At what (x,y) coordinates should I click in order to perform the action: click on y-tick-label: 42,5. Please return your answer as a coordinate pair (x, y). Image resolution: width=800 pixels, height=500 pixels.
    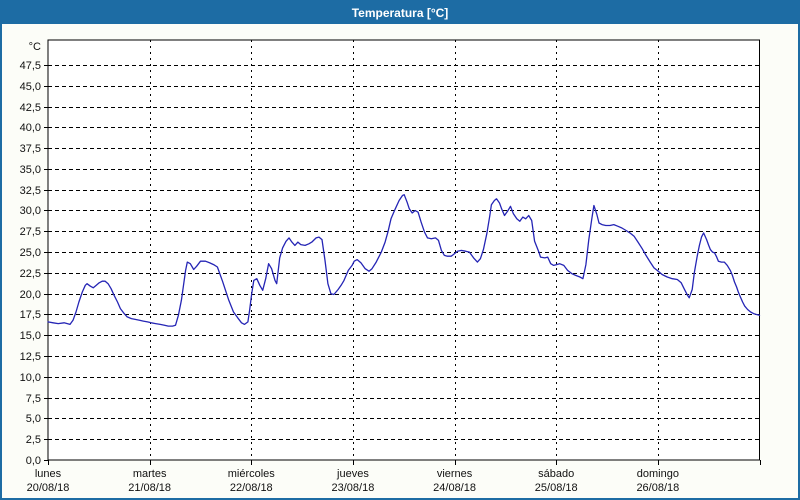
    Looking at the image, I should click on (30, 108).